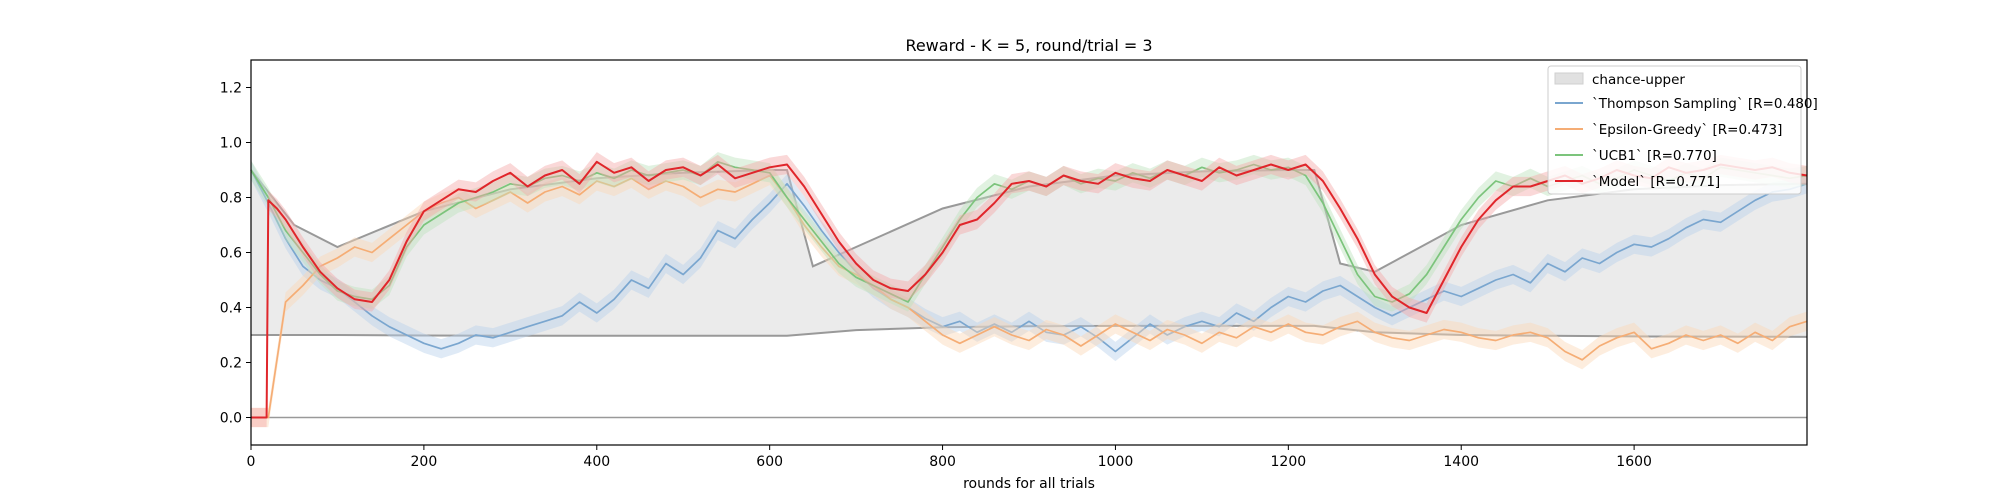 Image resolution: width=2000 pixels, height=500 pixels. I want to click on x-tick-label: 1000, so click(1116, 462).